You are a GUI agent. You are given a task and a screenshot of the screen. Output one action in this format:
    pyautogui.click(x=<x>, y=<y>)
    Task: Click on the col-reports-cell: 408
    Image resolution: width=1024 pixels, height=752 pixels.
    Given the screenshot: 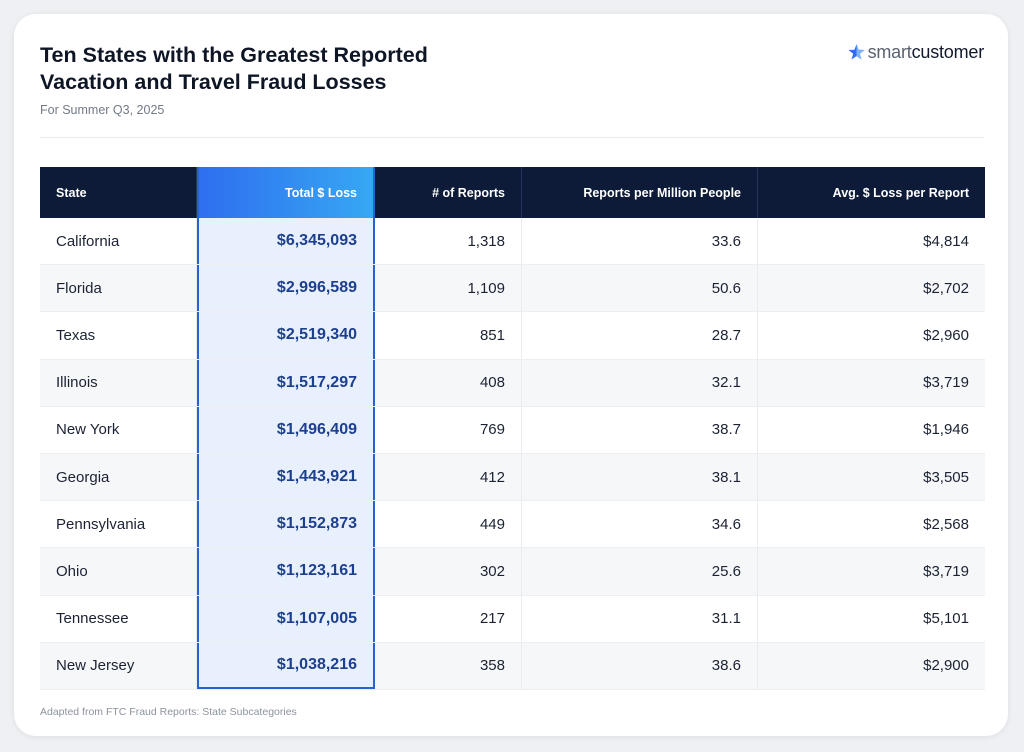 What is the action you would take?
    pyautogui.click(x=448, y=382)
    